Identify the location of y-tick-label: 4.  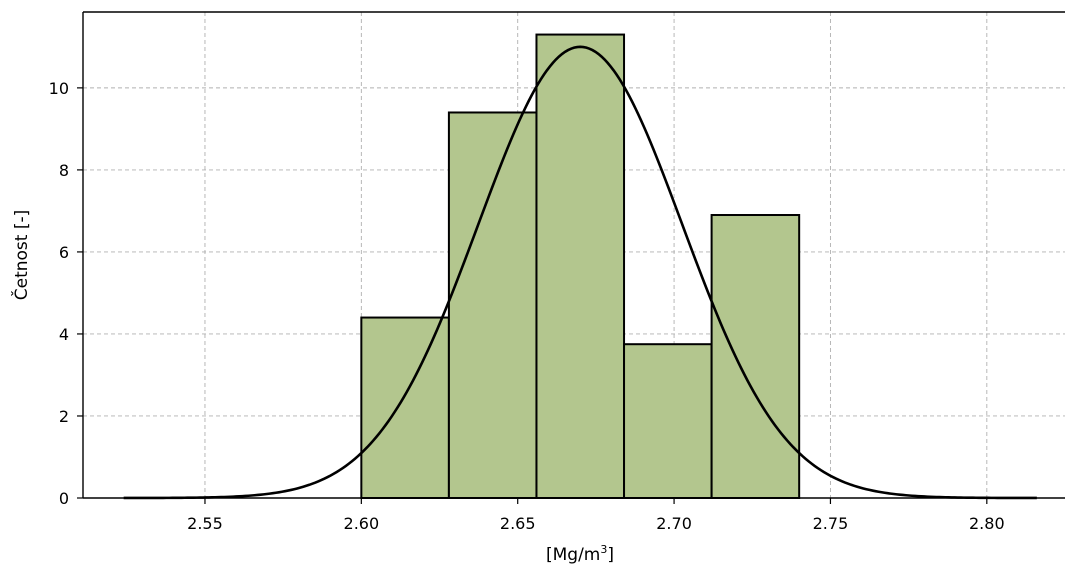
(64, 334).